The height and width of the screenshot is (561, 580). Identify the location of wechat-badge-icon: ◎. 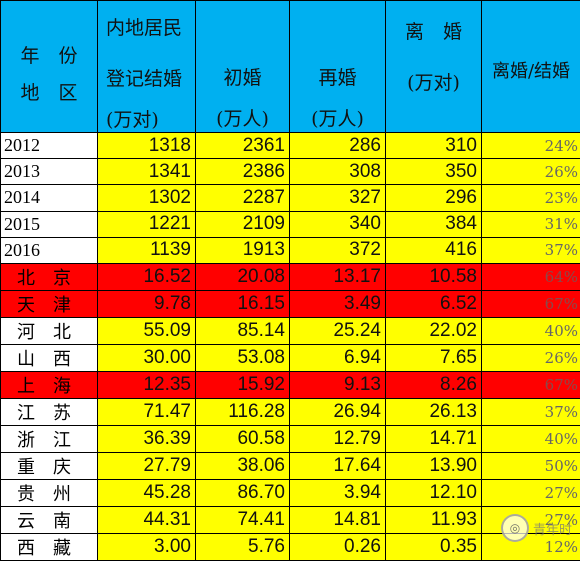
(515, 528).